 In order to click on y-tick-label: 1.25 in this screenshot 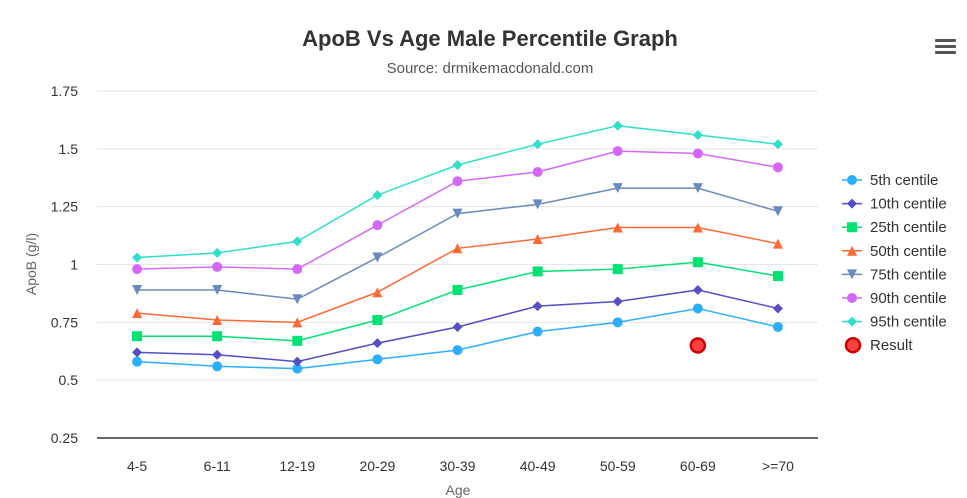, I will do `click(64, 207)`.